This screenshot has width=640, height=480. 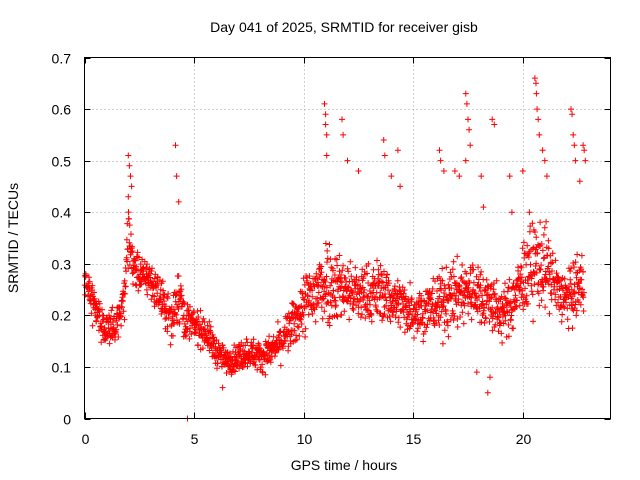 I want to click on y-tick-label: 0.2, so click(x=62, y=316).